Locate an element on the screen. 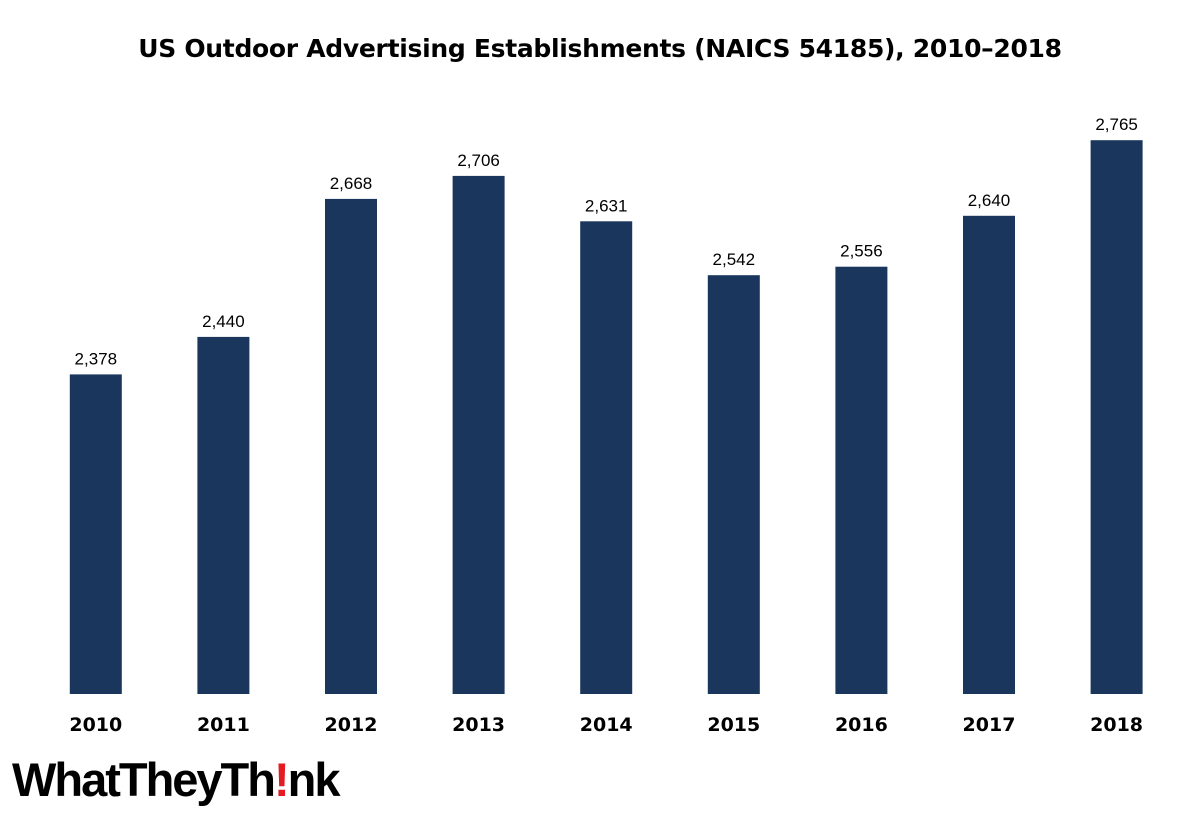 Image resolution: width=1200 pixels, height=816 pixels. x-tick-label-2018: 2018 is located at coordinates (1116, 725).